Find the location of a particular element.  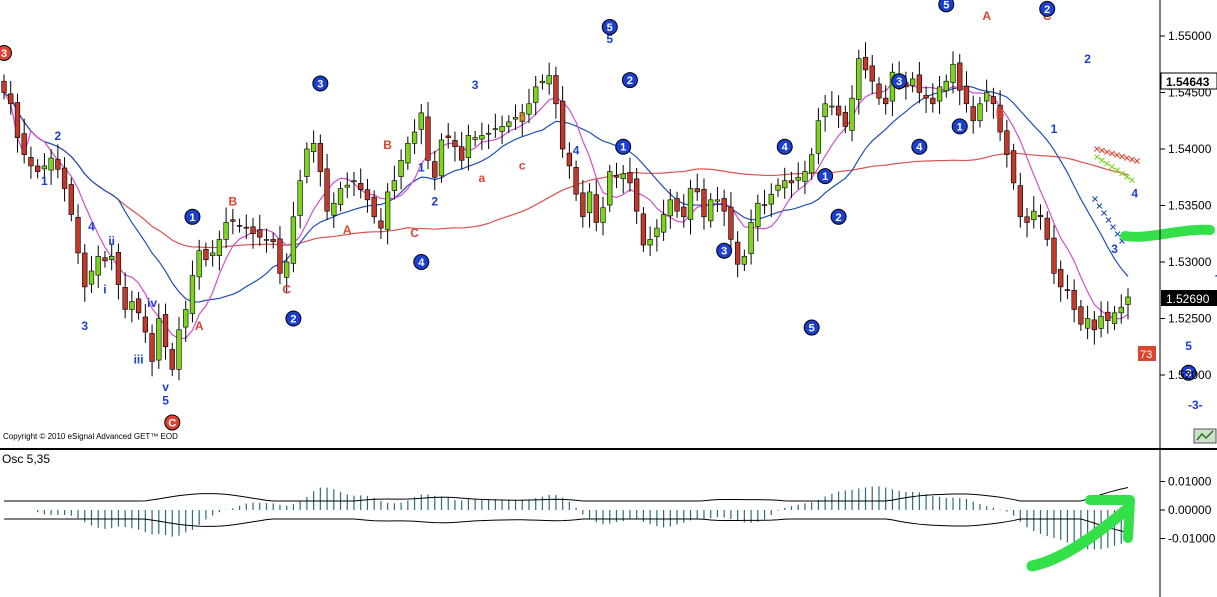

oscillator-bars is located at coordinates (566, 518).